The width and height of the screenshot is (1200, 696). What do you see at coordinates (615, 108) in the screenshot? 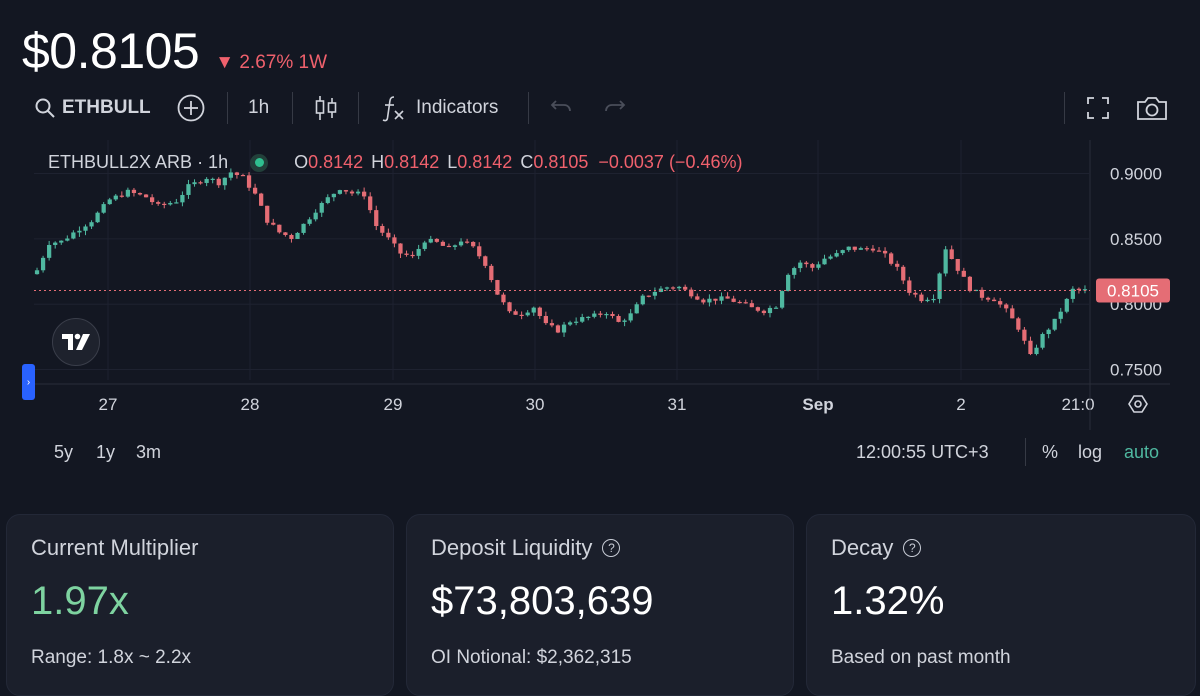
I see `redo-button` at bounding box center [615, 108].